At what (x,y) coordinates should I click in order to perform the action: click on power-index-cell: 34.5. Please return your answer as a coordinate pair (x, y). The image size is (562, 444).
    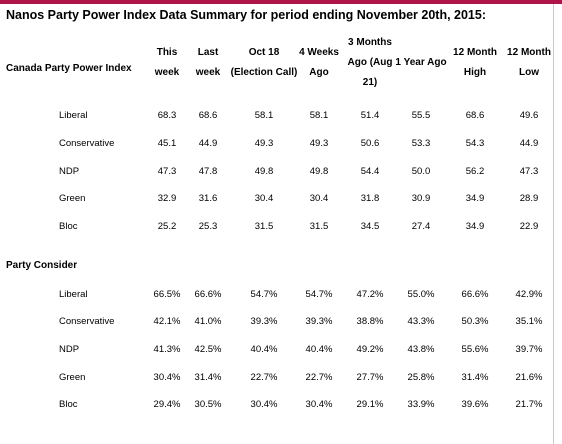
    Looking at the image, I should click on (370, 226).